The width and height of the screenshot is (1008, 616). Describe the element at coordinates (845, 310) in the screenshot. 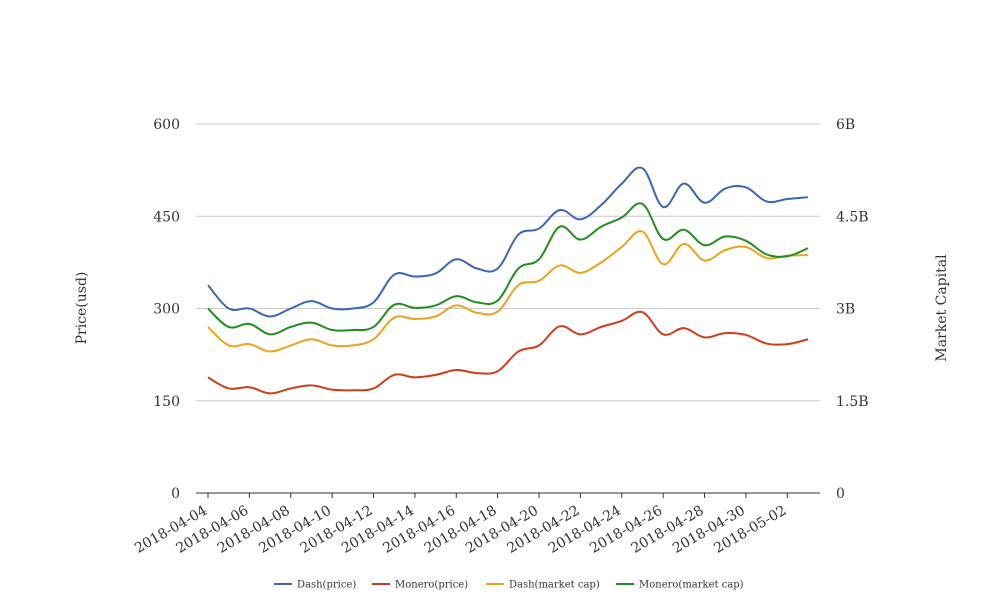

I see `right-tick-label: 3B` at that location.